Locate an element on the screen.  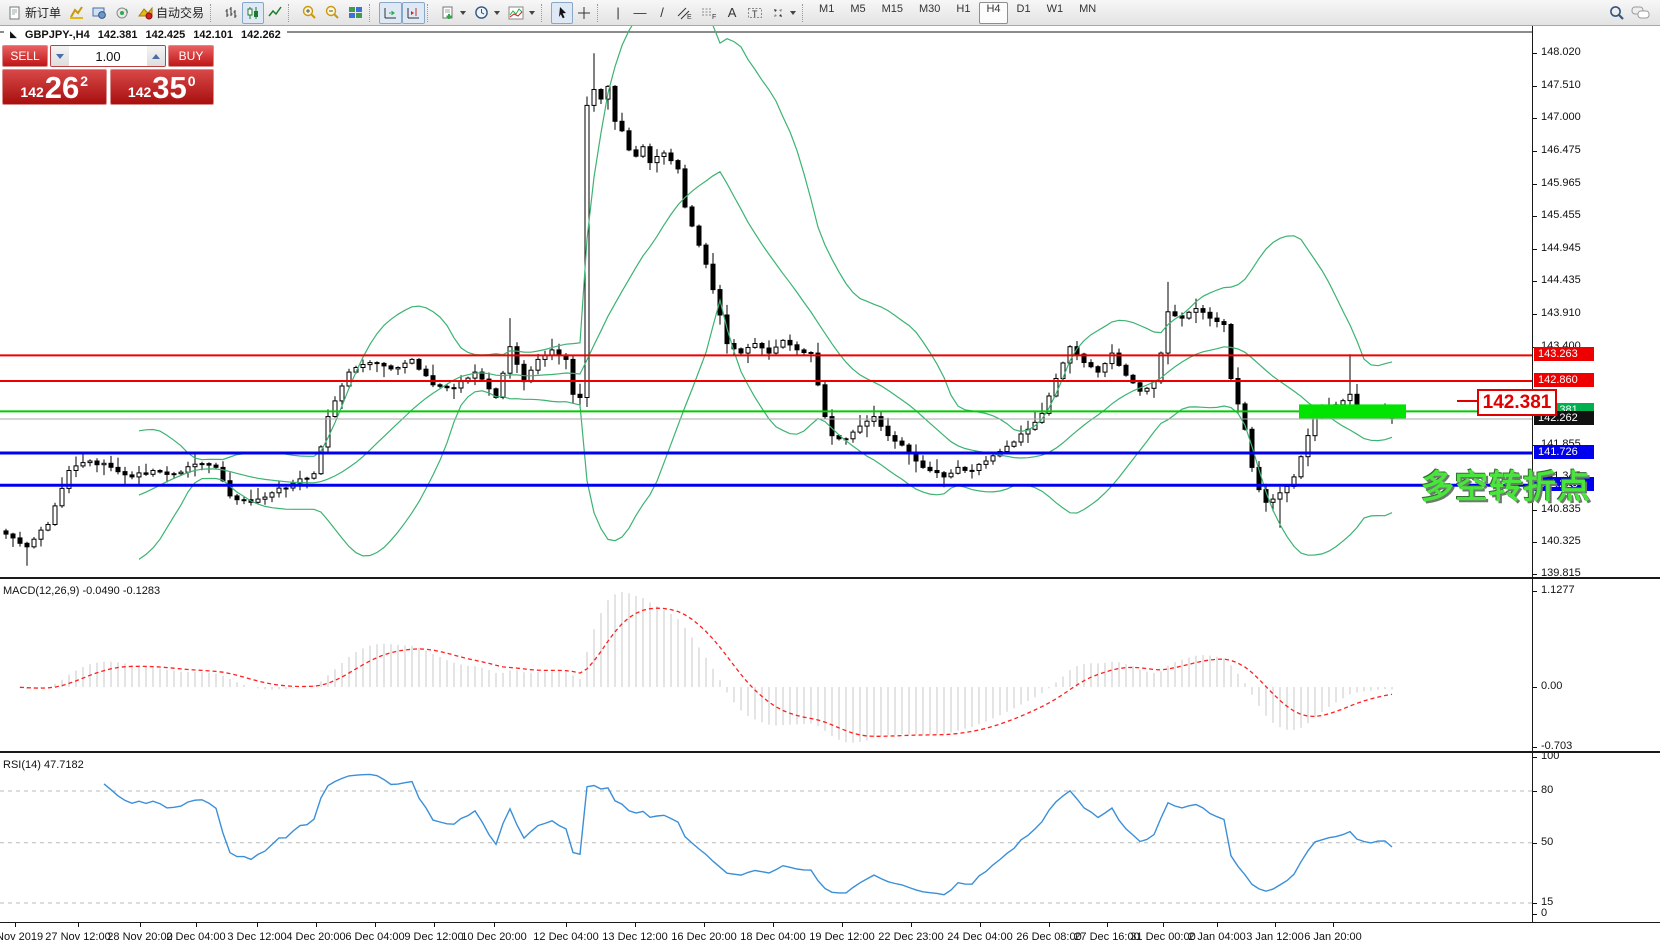
volume-input is located at coordinates (108, 56).